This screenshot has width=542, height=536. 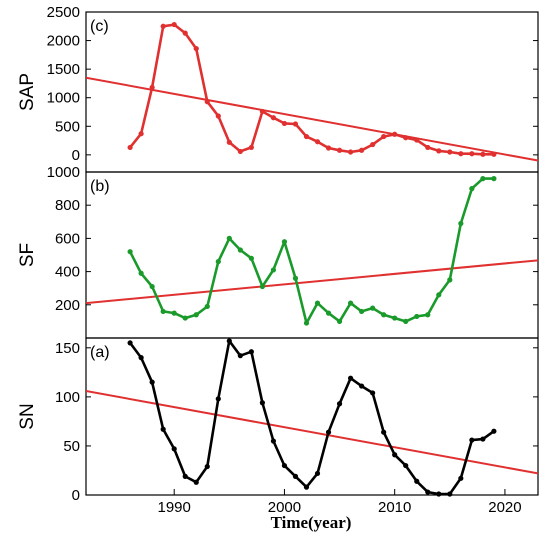 I want to click on y-axis-label: SF, so click(x=27, y=255).